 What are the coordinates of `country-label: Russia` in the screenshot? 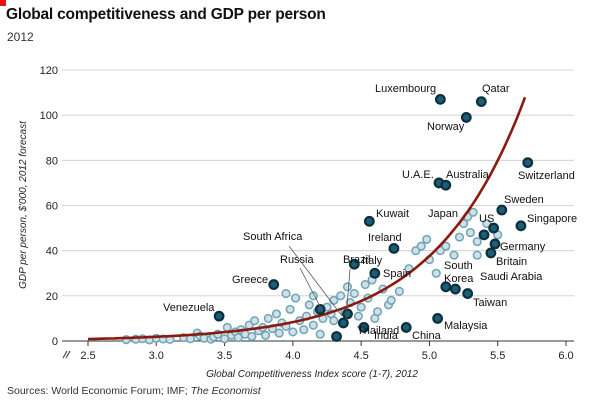 It's located at (297, 260).